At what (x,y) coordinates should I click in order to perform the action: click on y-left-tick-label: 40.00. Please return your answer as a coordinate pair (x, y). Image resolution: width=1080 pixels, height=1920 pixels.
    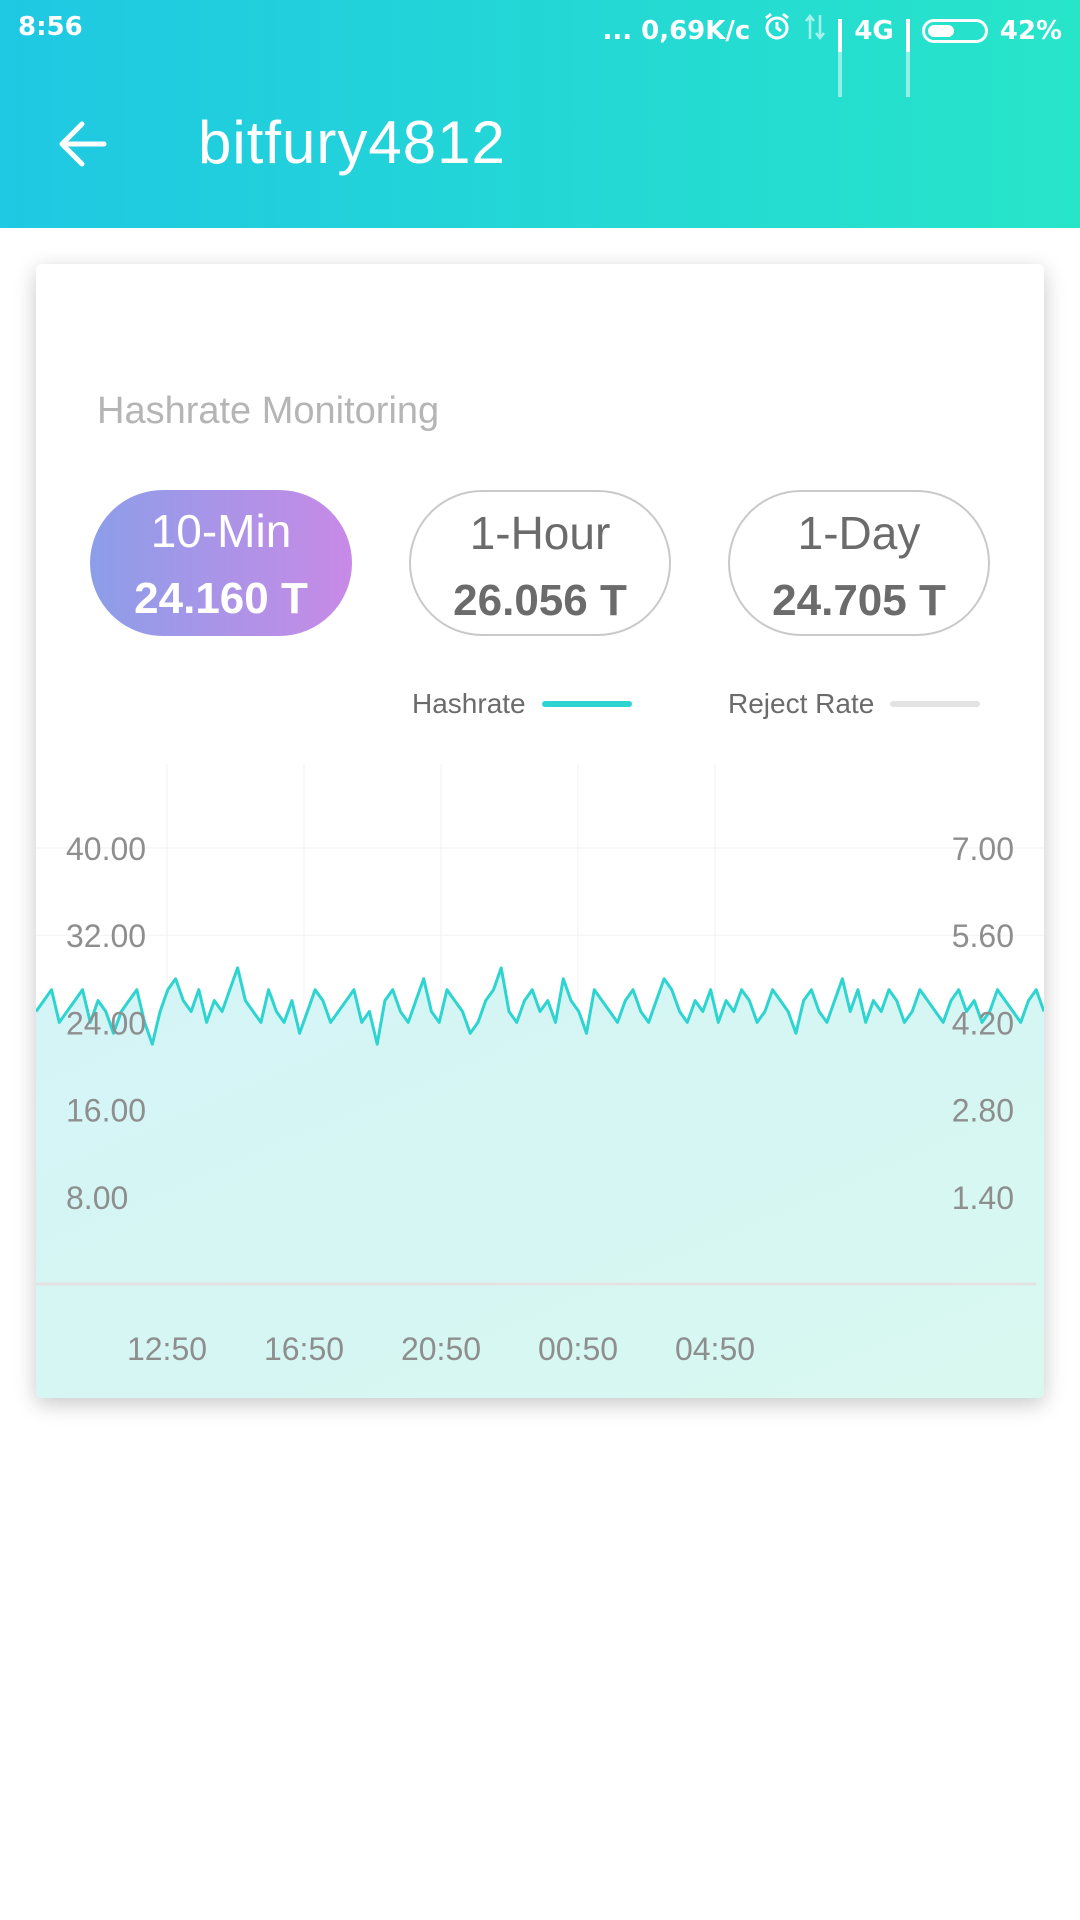
    Looking at the image, I should click on (106, 849).